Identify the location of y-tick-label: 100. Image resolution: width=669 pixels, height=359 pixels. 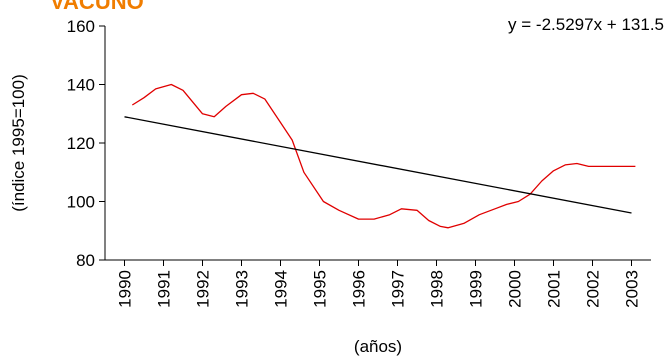
(81, 202).